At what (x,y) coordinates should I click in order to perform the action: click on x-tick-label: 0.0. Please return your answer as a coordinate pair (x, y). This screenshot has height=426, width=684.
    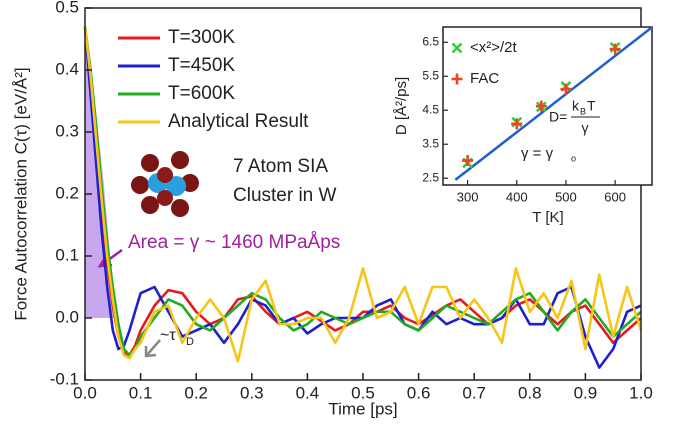
    Looking at the image, I should click on (85, 392).